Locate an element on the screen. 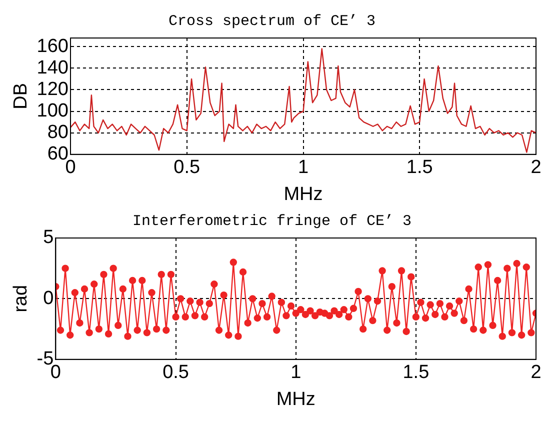  y-tick-label: 80 is located at coordinates (57, 133).